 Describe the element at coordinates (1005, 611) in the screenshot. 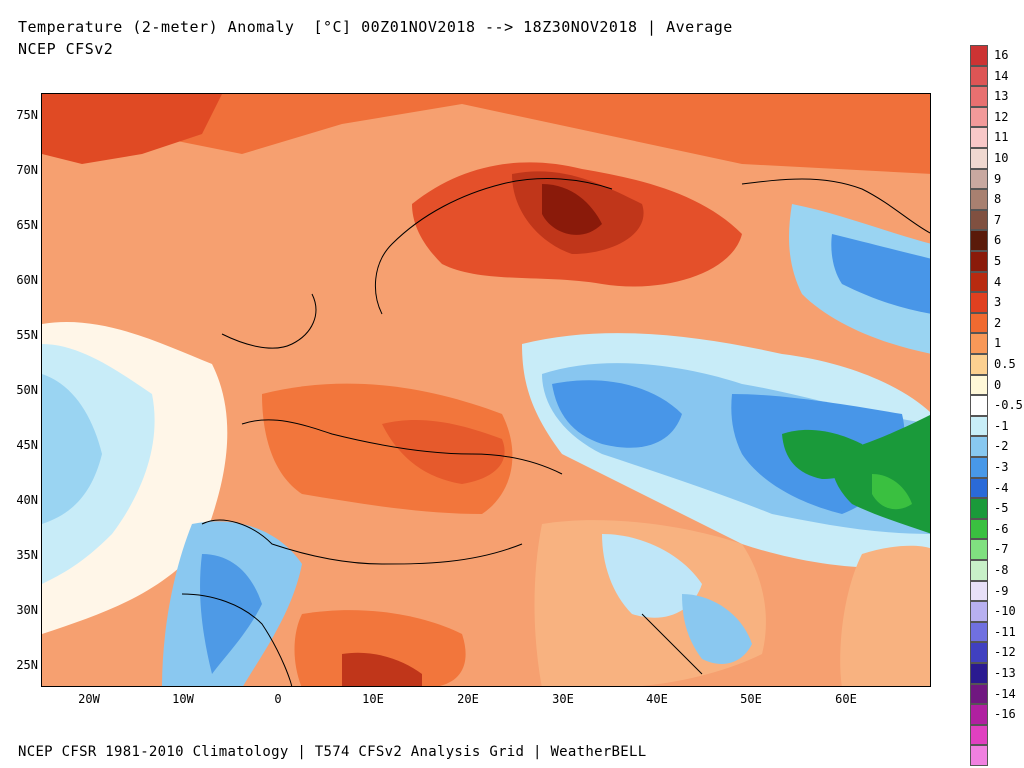

I see `colorbar-label: -10` at that location.